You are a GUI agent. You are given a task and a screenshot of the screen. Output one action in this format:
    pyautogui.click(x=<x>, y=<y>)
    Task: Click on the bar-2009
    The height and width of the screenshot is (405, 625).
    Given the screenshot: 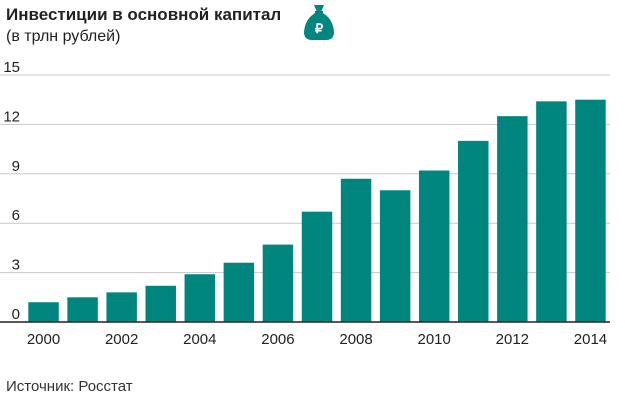 What is the action you would take?
    pyautogui.click(x=395, y=256)
    